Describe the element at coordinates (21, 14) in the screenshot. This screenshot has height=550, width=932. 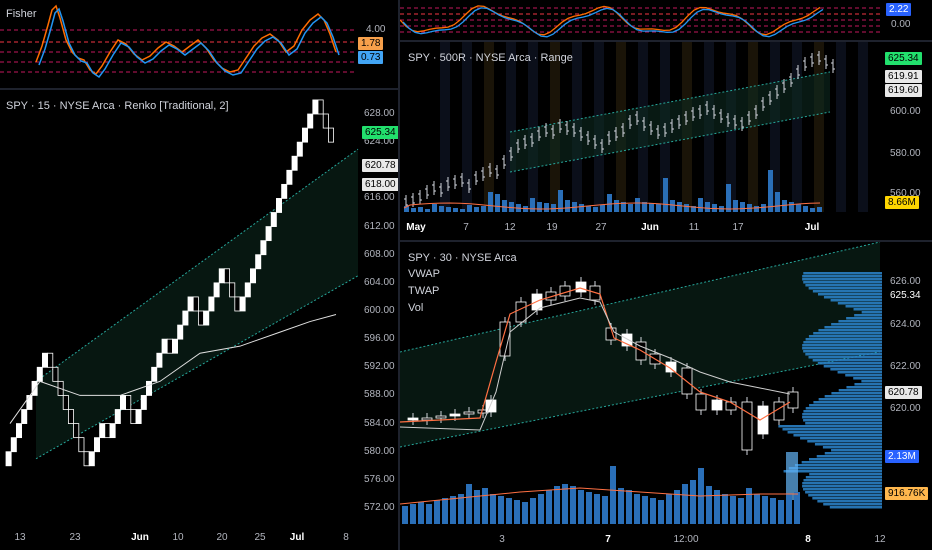
I see `fisher-title: Fisher` at that location.